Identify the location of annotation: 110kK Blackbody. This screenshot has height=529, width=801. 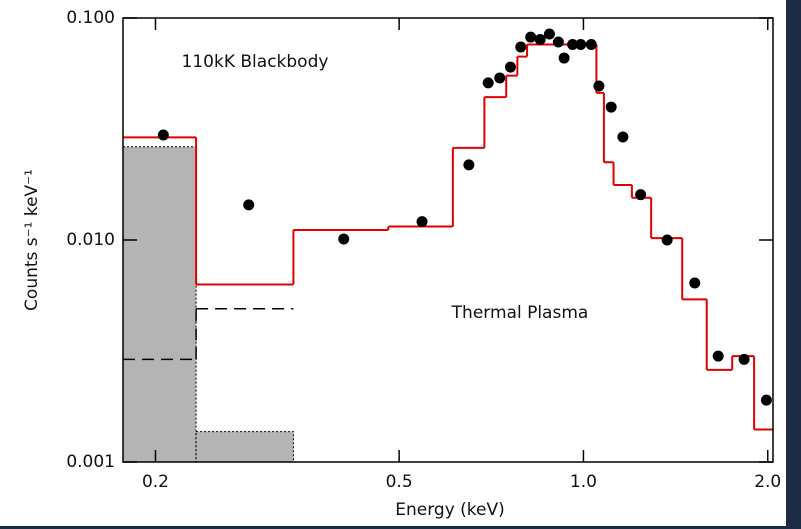
(255, 62).